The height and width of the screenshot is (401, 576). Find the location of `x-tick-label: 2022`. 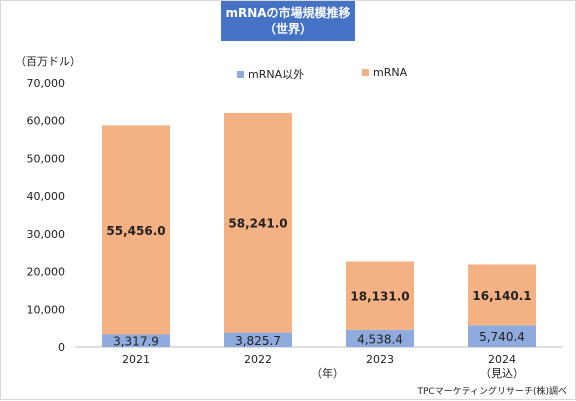

x-tick-label: 2022 is located at coordinates (258, 359).